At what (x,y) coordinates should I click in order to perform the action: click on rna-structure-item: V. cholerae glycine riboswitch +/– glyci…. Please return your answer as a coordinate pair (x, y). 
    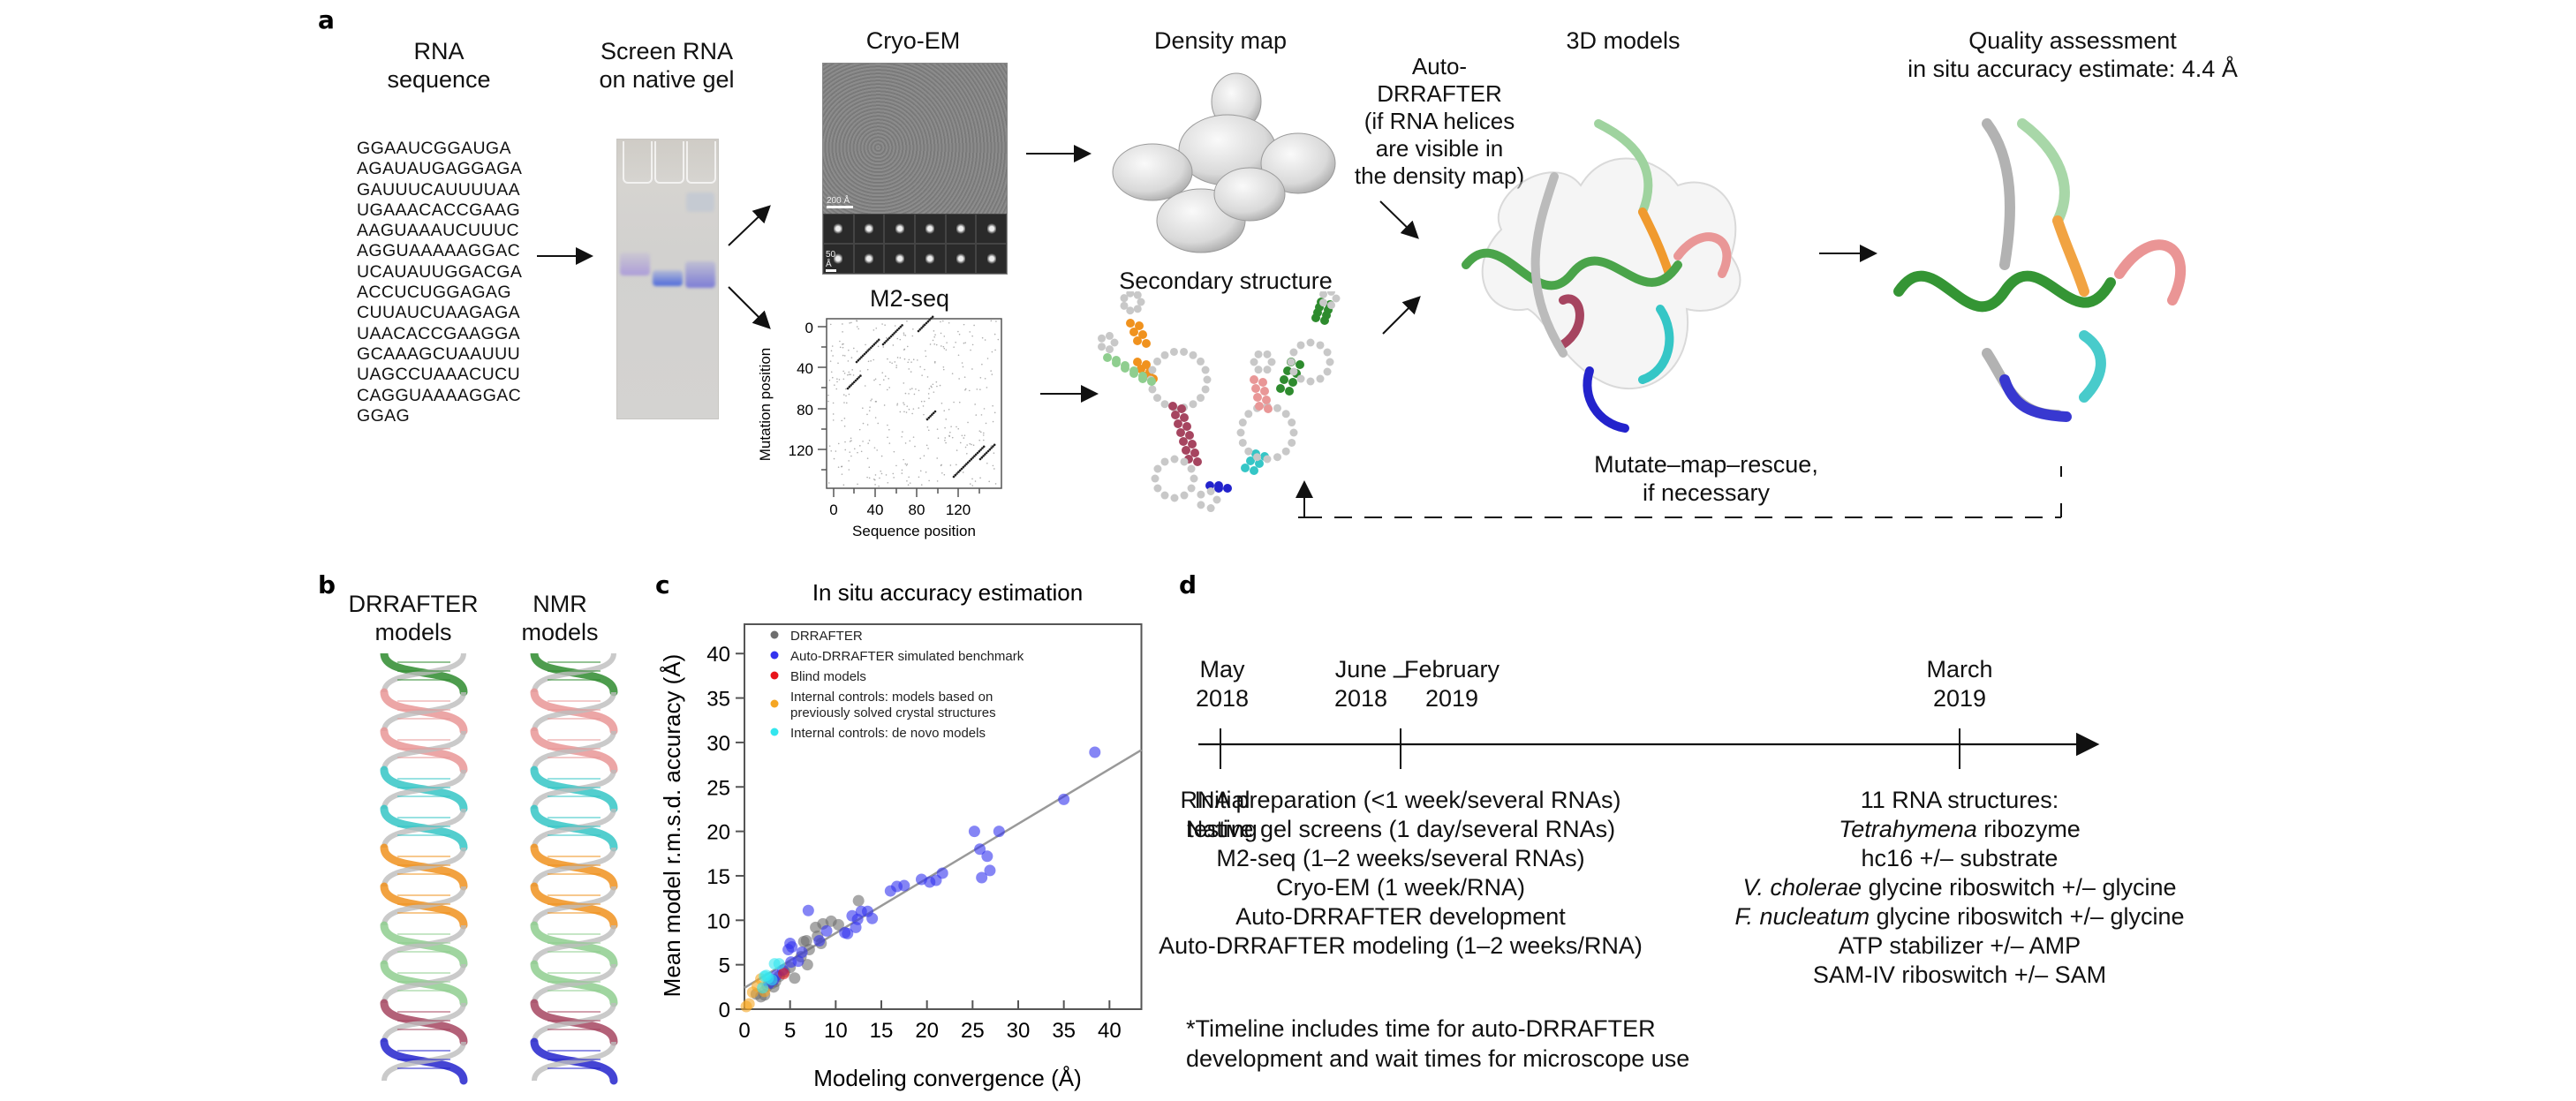
    Looking at the image, I should click on (1959, 887).